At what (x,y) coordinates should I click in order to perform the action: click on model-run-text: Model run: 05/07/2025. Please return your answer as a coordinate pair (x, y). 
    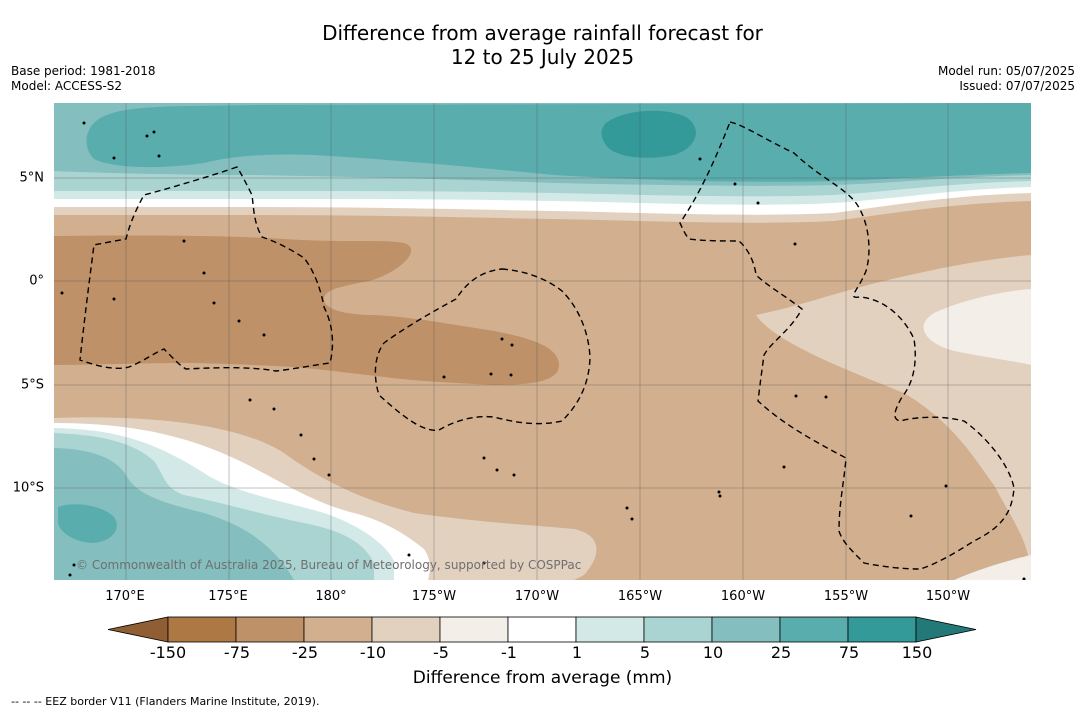
    Looking at the image, I should click on (1006, 71).